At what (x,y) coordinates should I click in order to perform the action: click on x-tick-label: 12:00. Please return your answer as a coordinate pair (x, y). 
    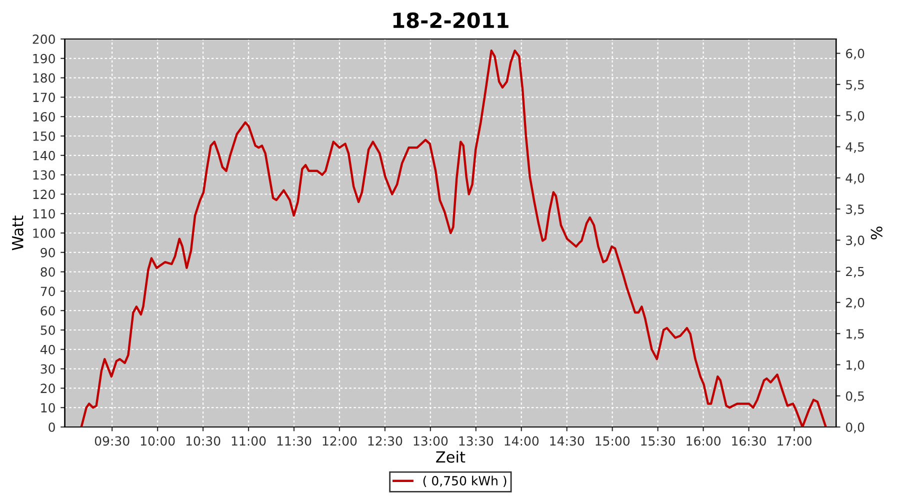
    Looking at the image, I should click on (339, 441).